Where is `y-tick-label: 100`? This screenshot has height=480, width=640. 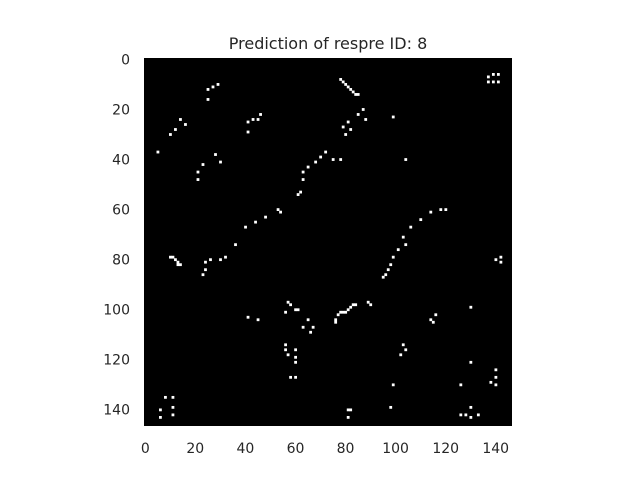 y-tick-label: 100 is located at coordinates (116, 311).